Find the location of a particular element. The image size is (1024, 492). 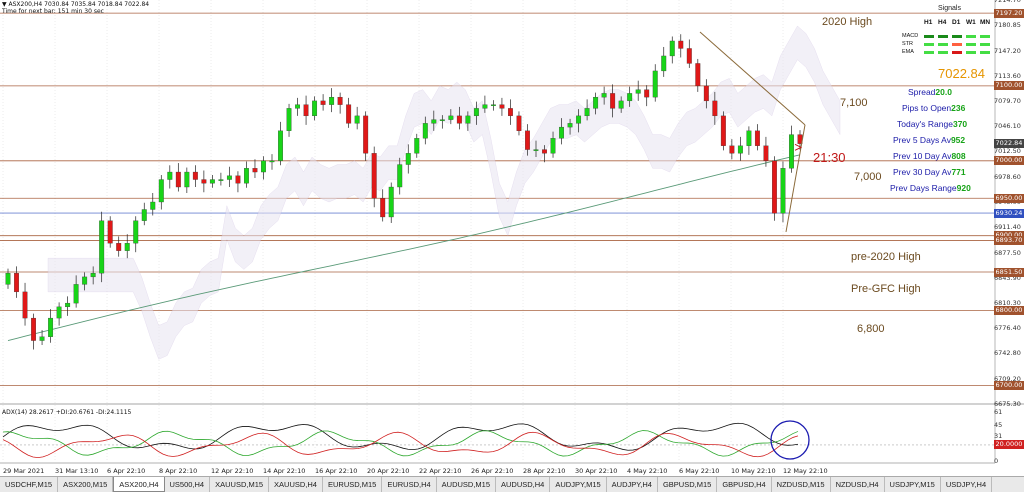

price-tick-label: 6709.20 is located at coordinates (1007, 378).